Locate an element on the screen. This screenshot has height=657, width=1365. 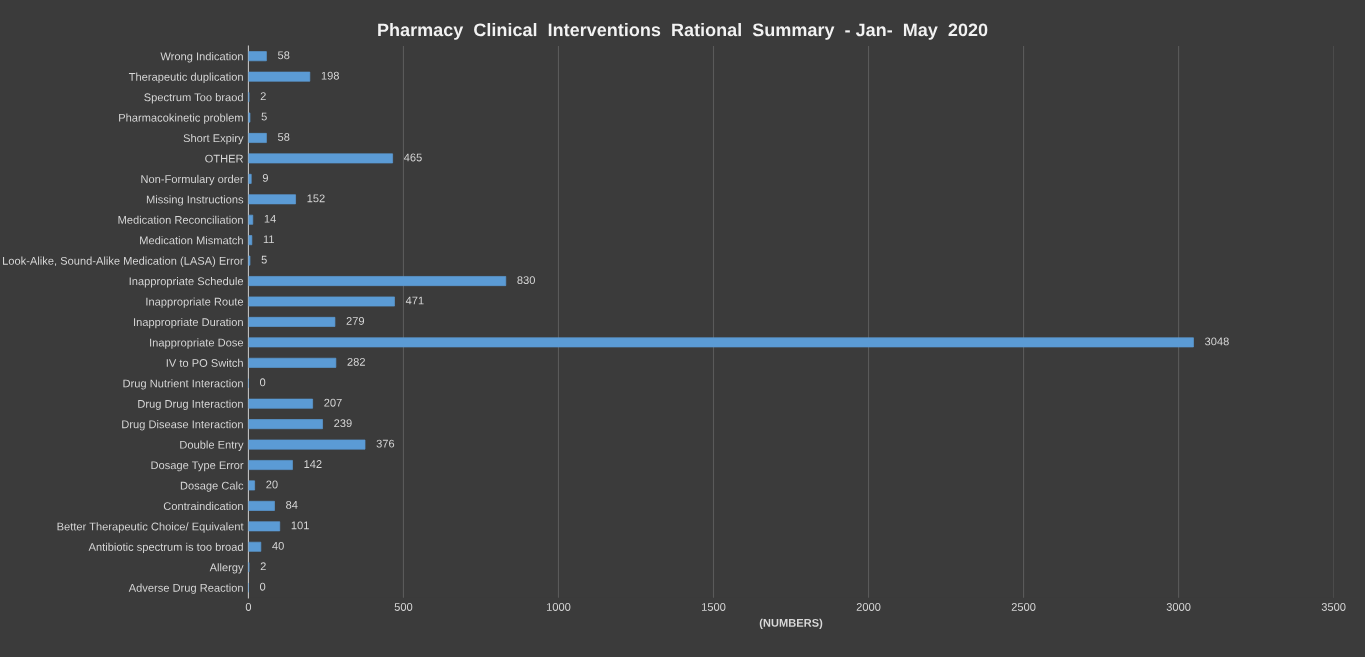
data-label: 471 is located at coordinates (414, 300).